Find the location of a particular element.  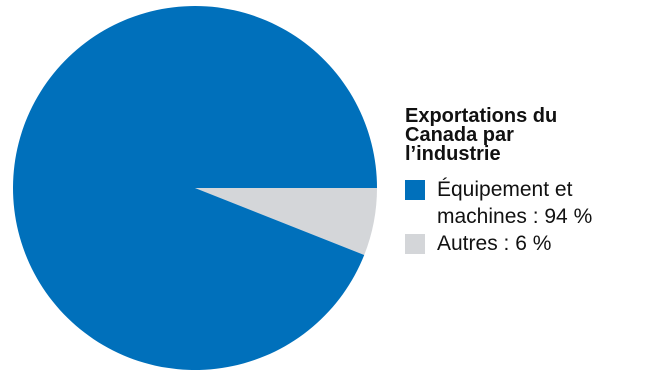

pie-slice-autres is located at coordinates (286, 221).